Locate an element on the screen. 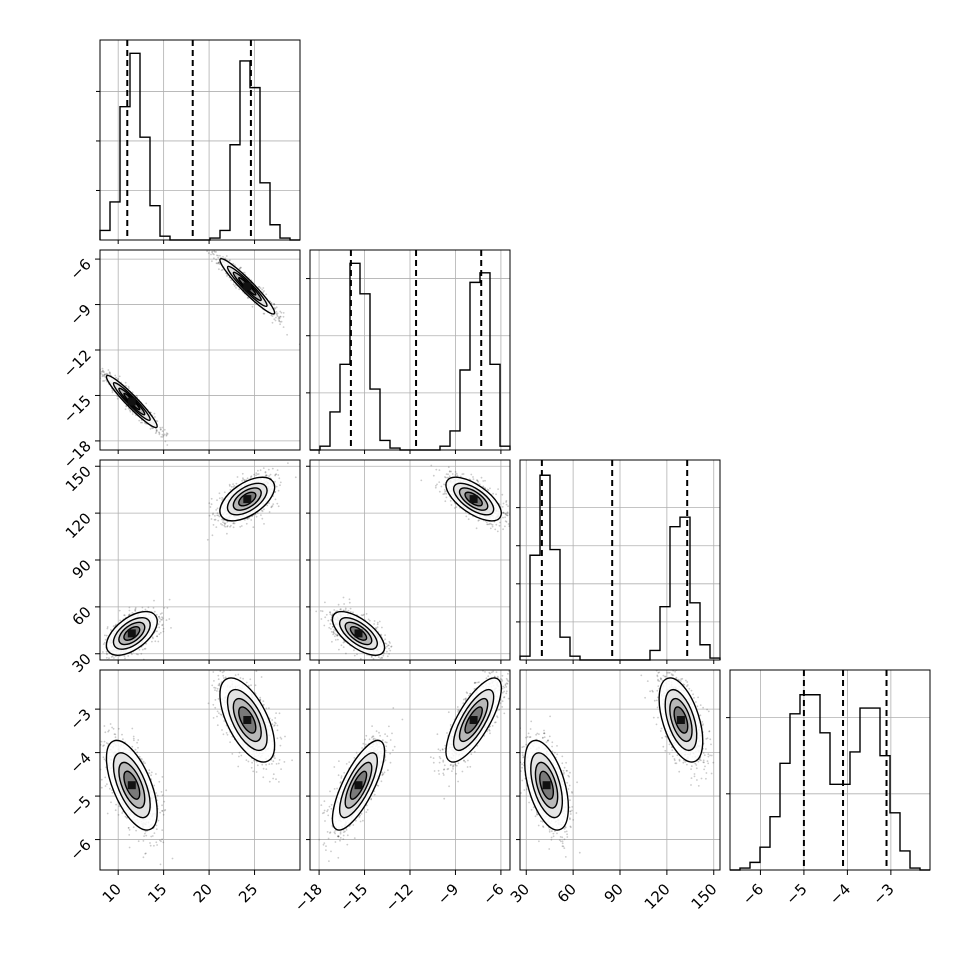  density-peak is located at coordinates (131, 633).